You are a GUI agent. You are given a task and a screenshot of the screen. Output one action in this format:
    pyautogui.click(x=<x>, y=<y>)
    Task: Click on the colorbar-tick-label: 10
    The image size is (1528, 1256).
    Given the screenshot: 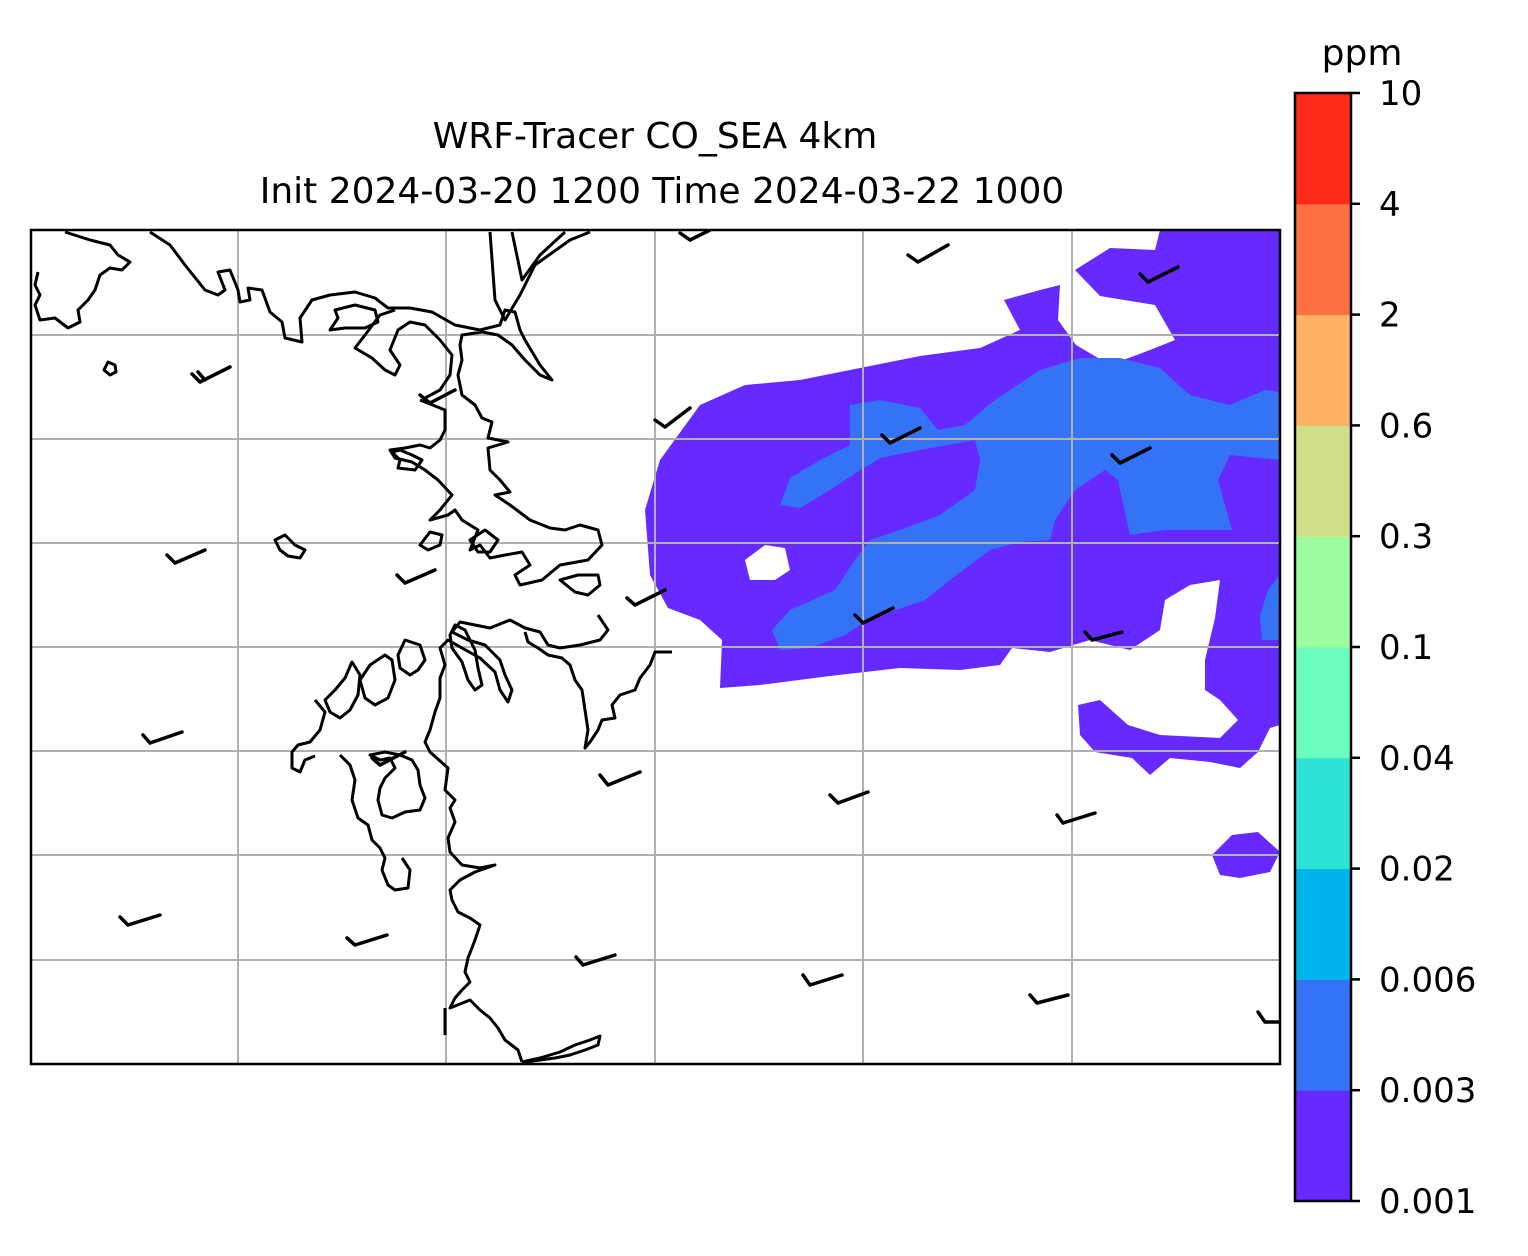 What is the action you would take?
    pyautogui.click(x=1400, y=94)
    